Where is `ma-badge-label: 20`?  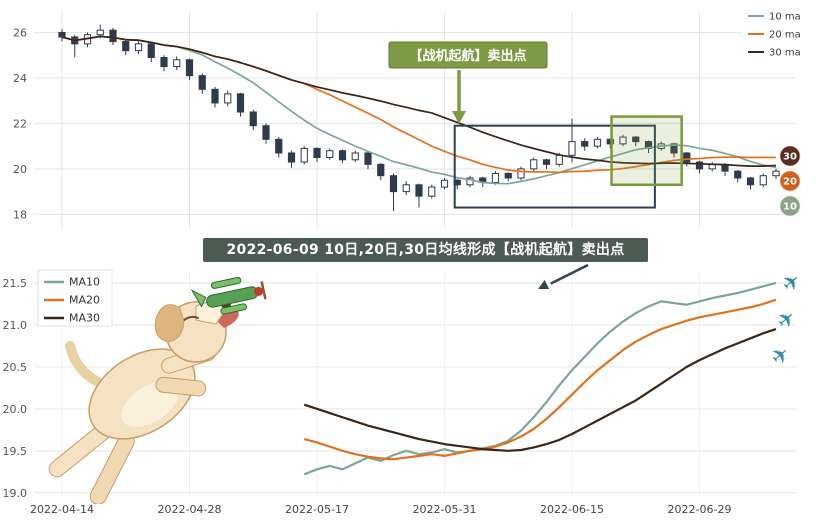 ma-badge-label: 20 is located at coordinates (790, 182).